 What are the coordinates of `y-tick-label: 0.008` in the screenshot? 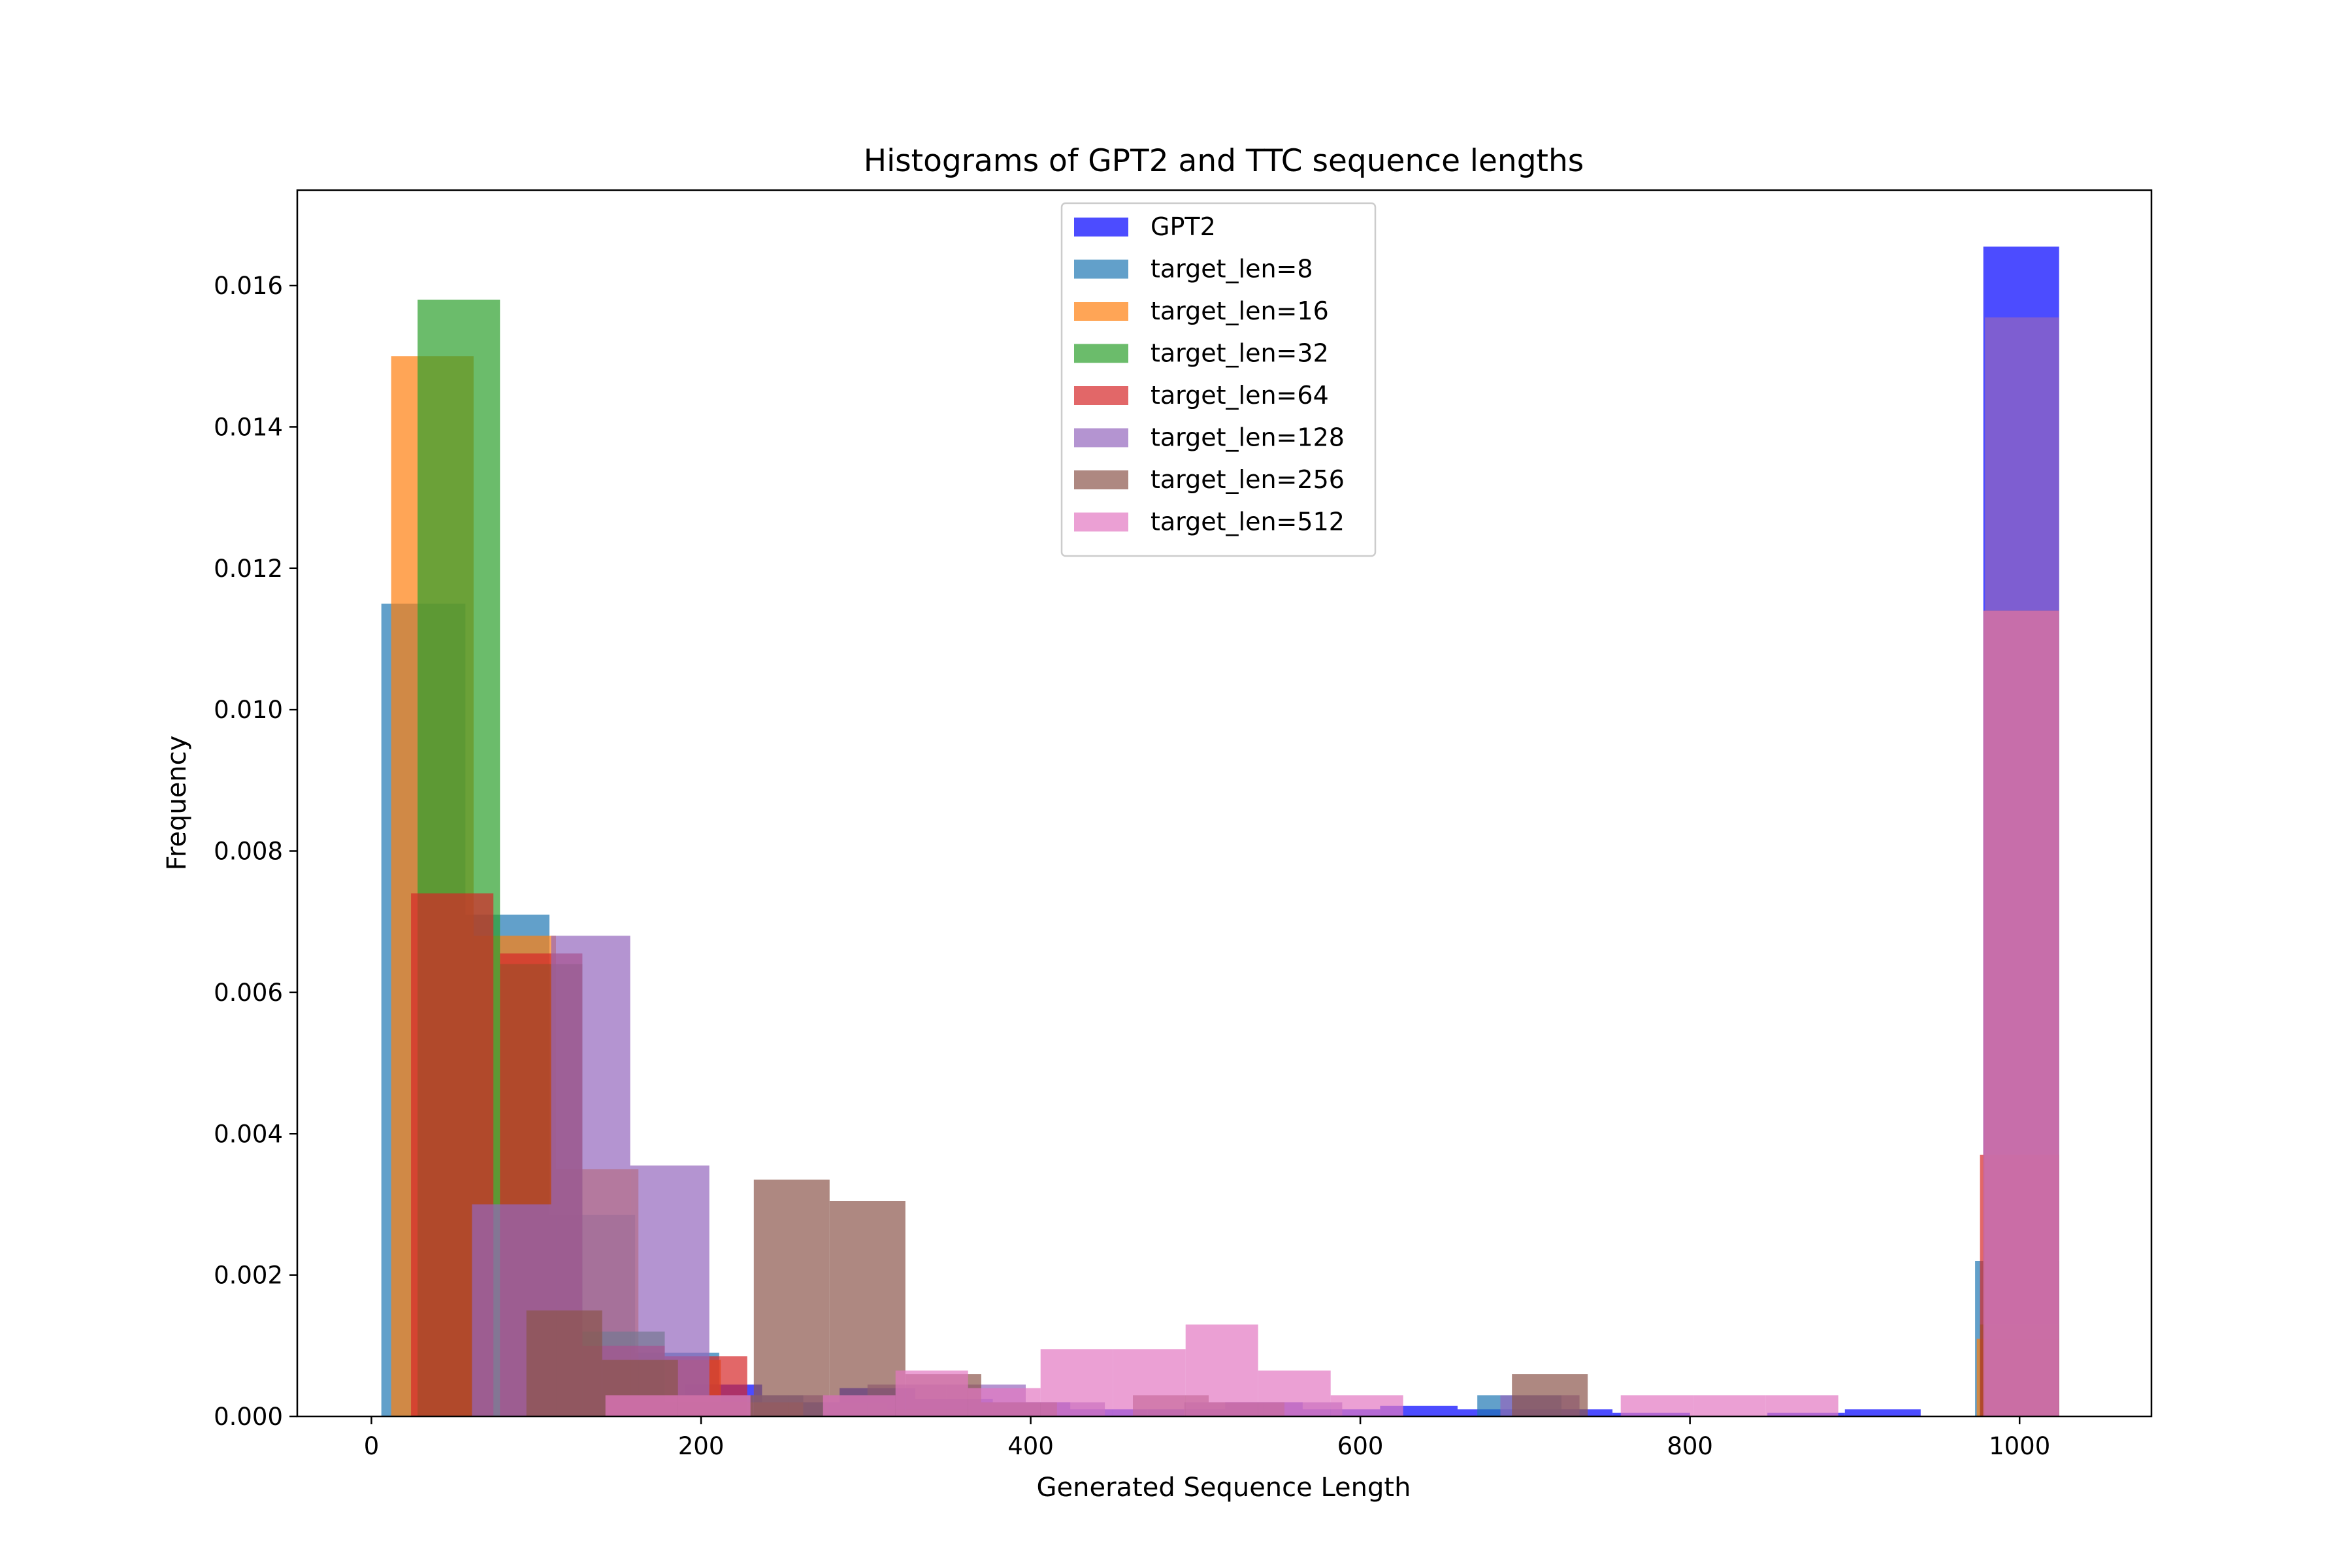 It's located at (248, 852).